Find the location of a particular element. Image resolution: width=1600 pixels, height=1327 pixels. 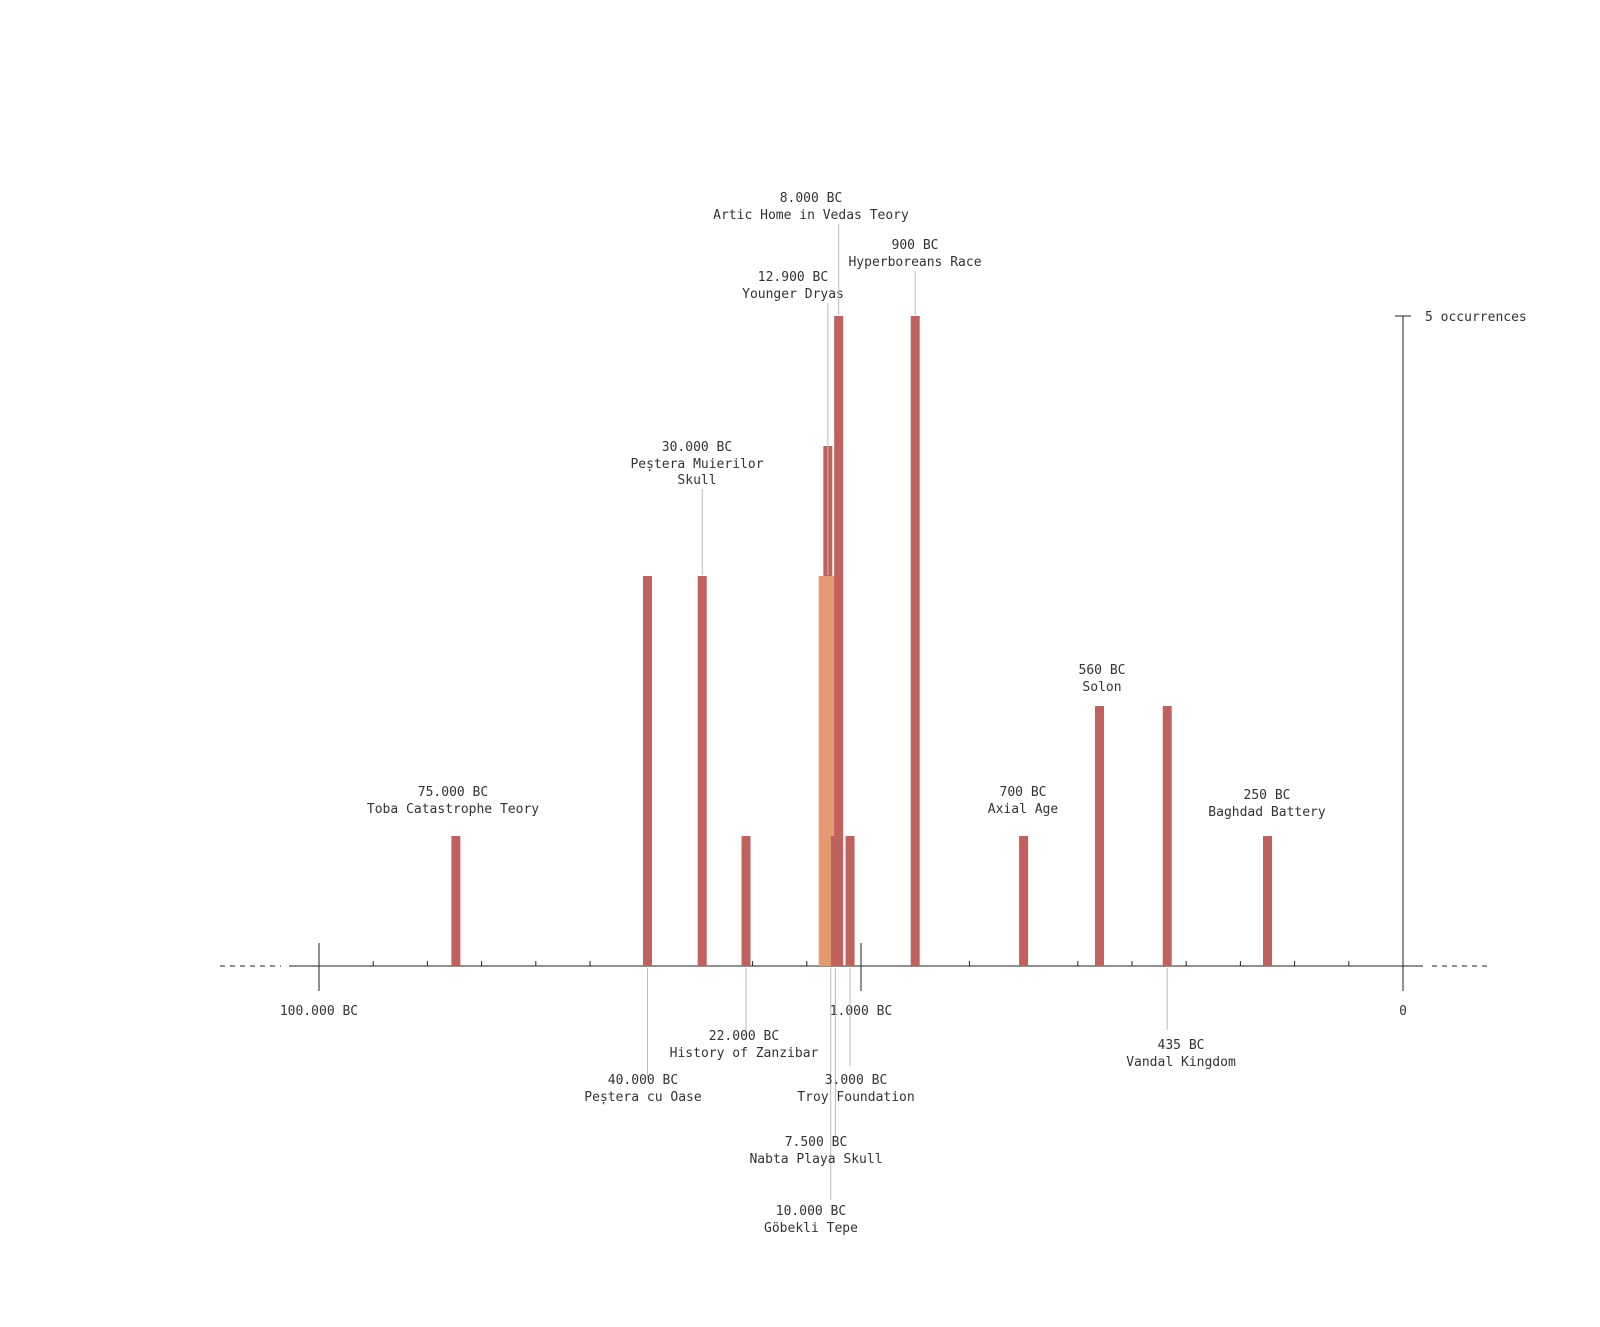

bar-baghdad-battery is located at coordinates (1267, 901).